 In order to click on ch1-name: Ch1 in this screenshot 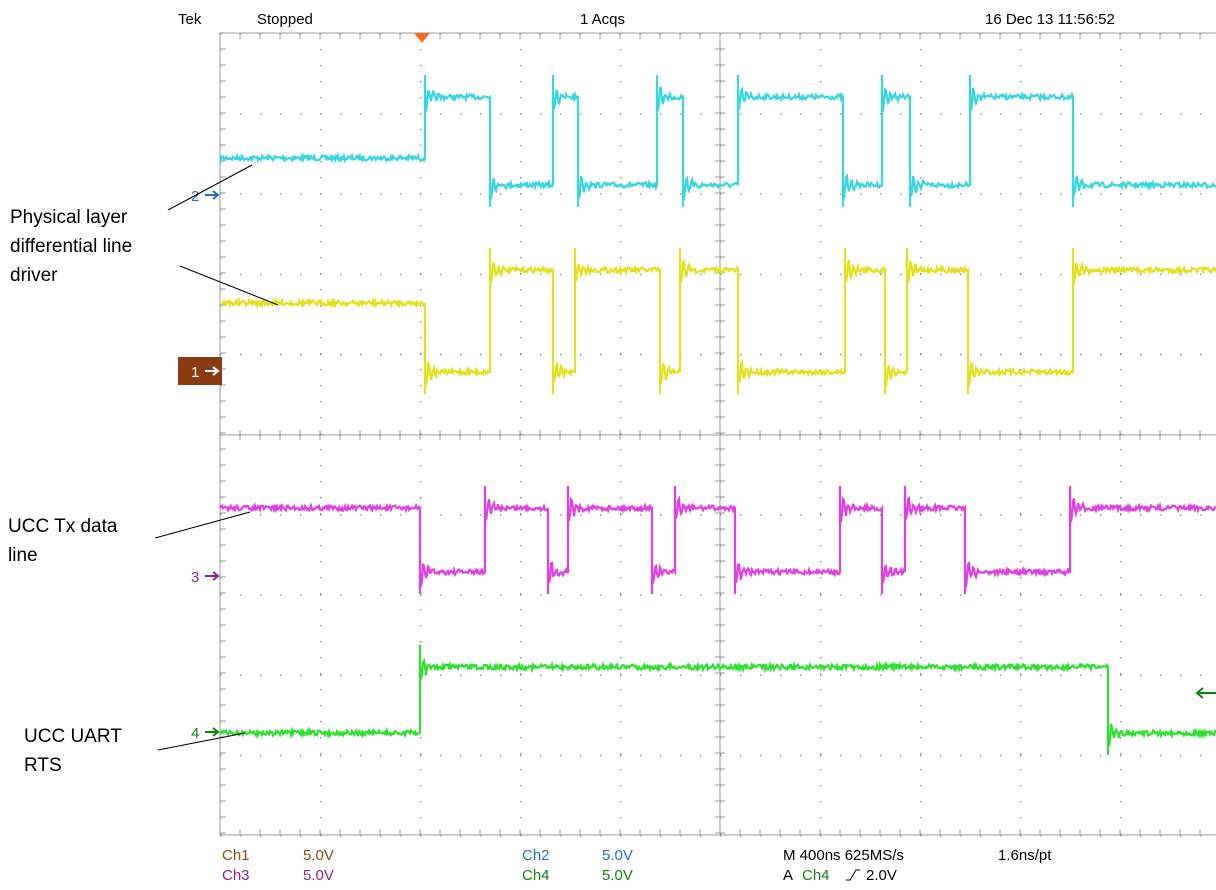, I will do `click(236, 855)`.